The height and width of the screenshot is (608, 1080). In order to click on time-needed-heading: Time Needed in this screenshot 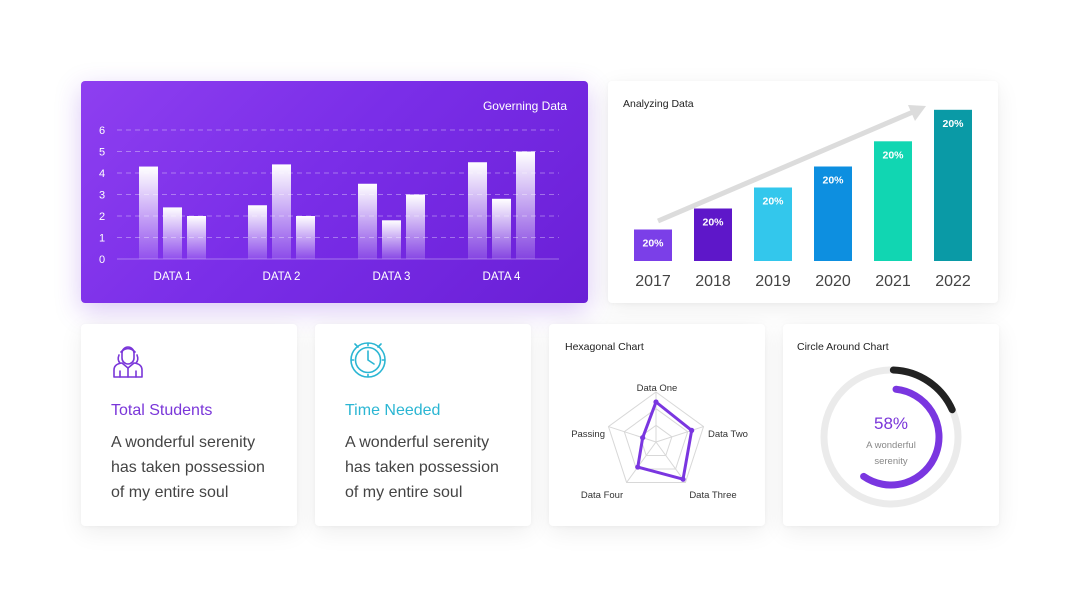, I will do `click(393, 410)`.